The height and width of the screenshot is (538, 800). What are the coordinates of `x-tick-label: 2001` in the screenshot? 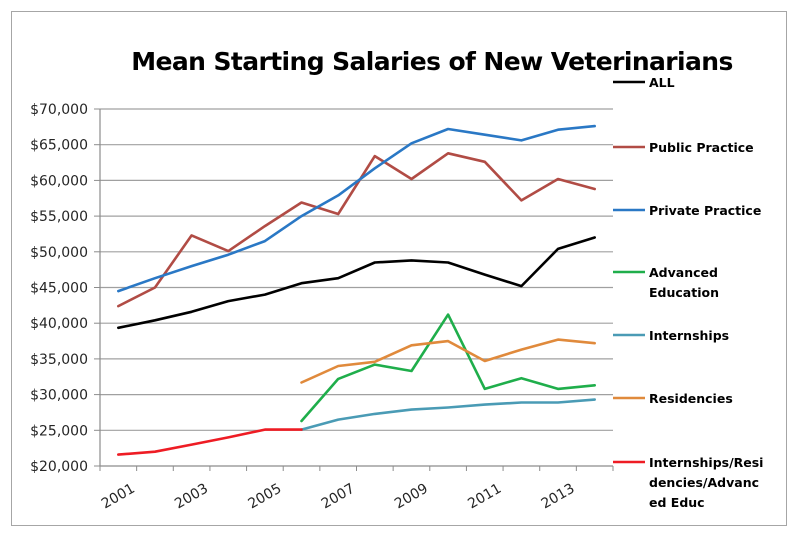 It's located at (118, 497).